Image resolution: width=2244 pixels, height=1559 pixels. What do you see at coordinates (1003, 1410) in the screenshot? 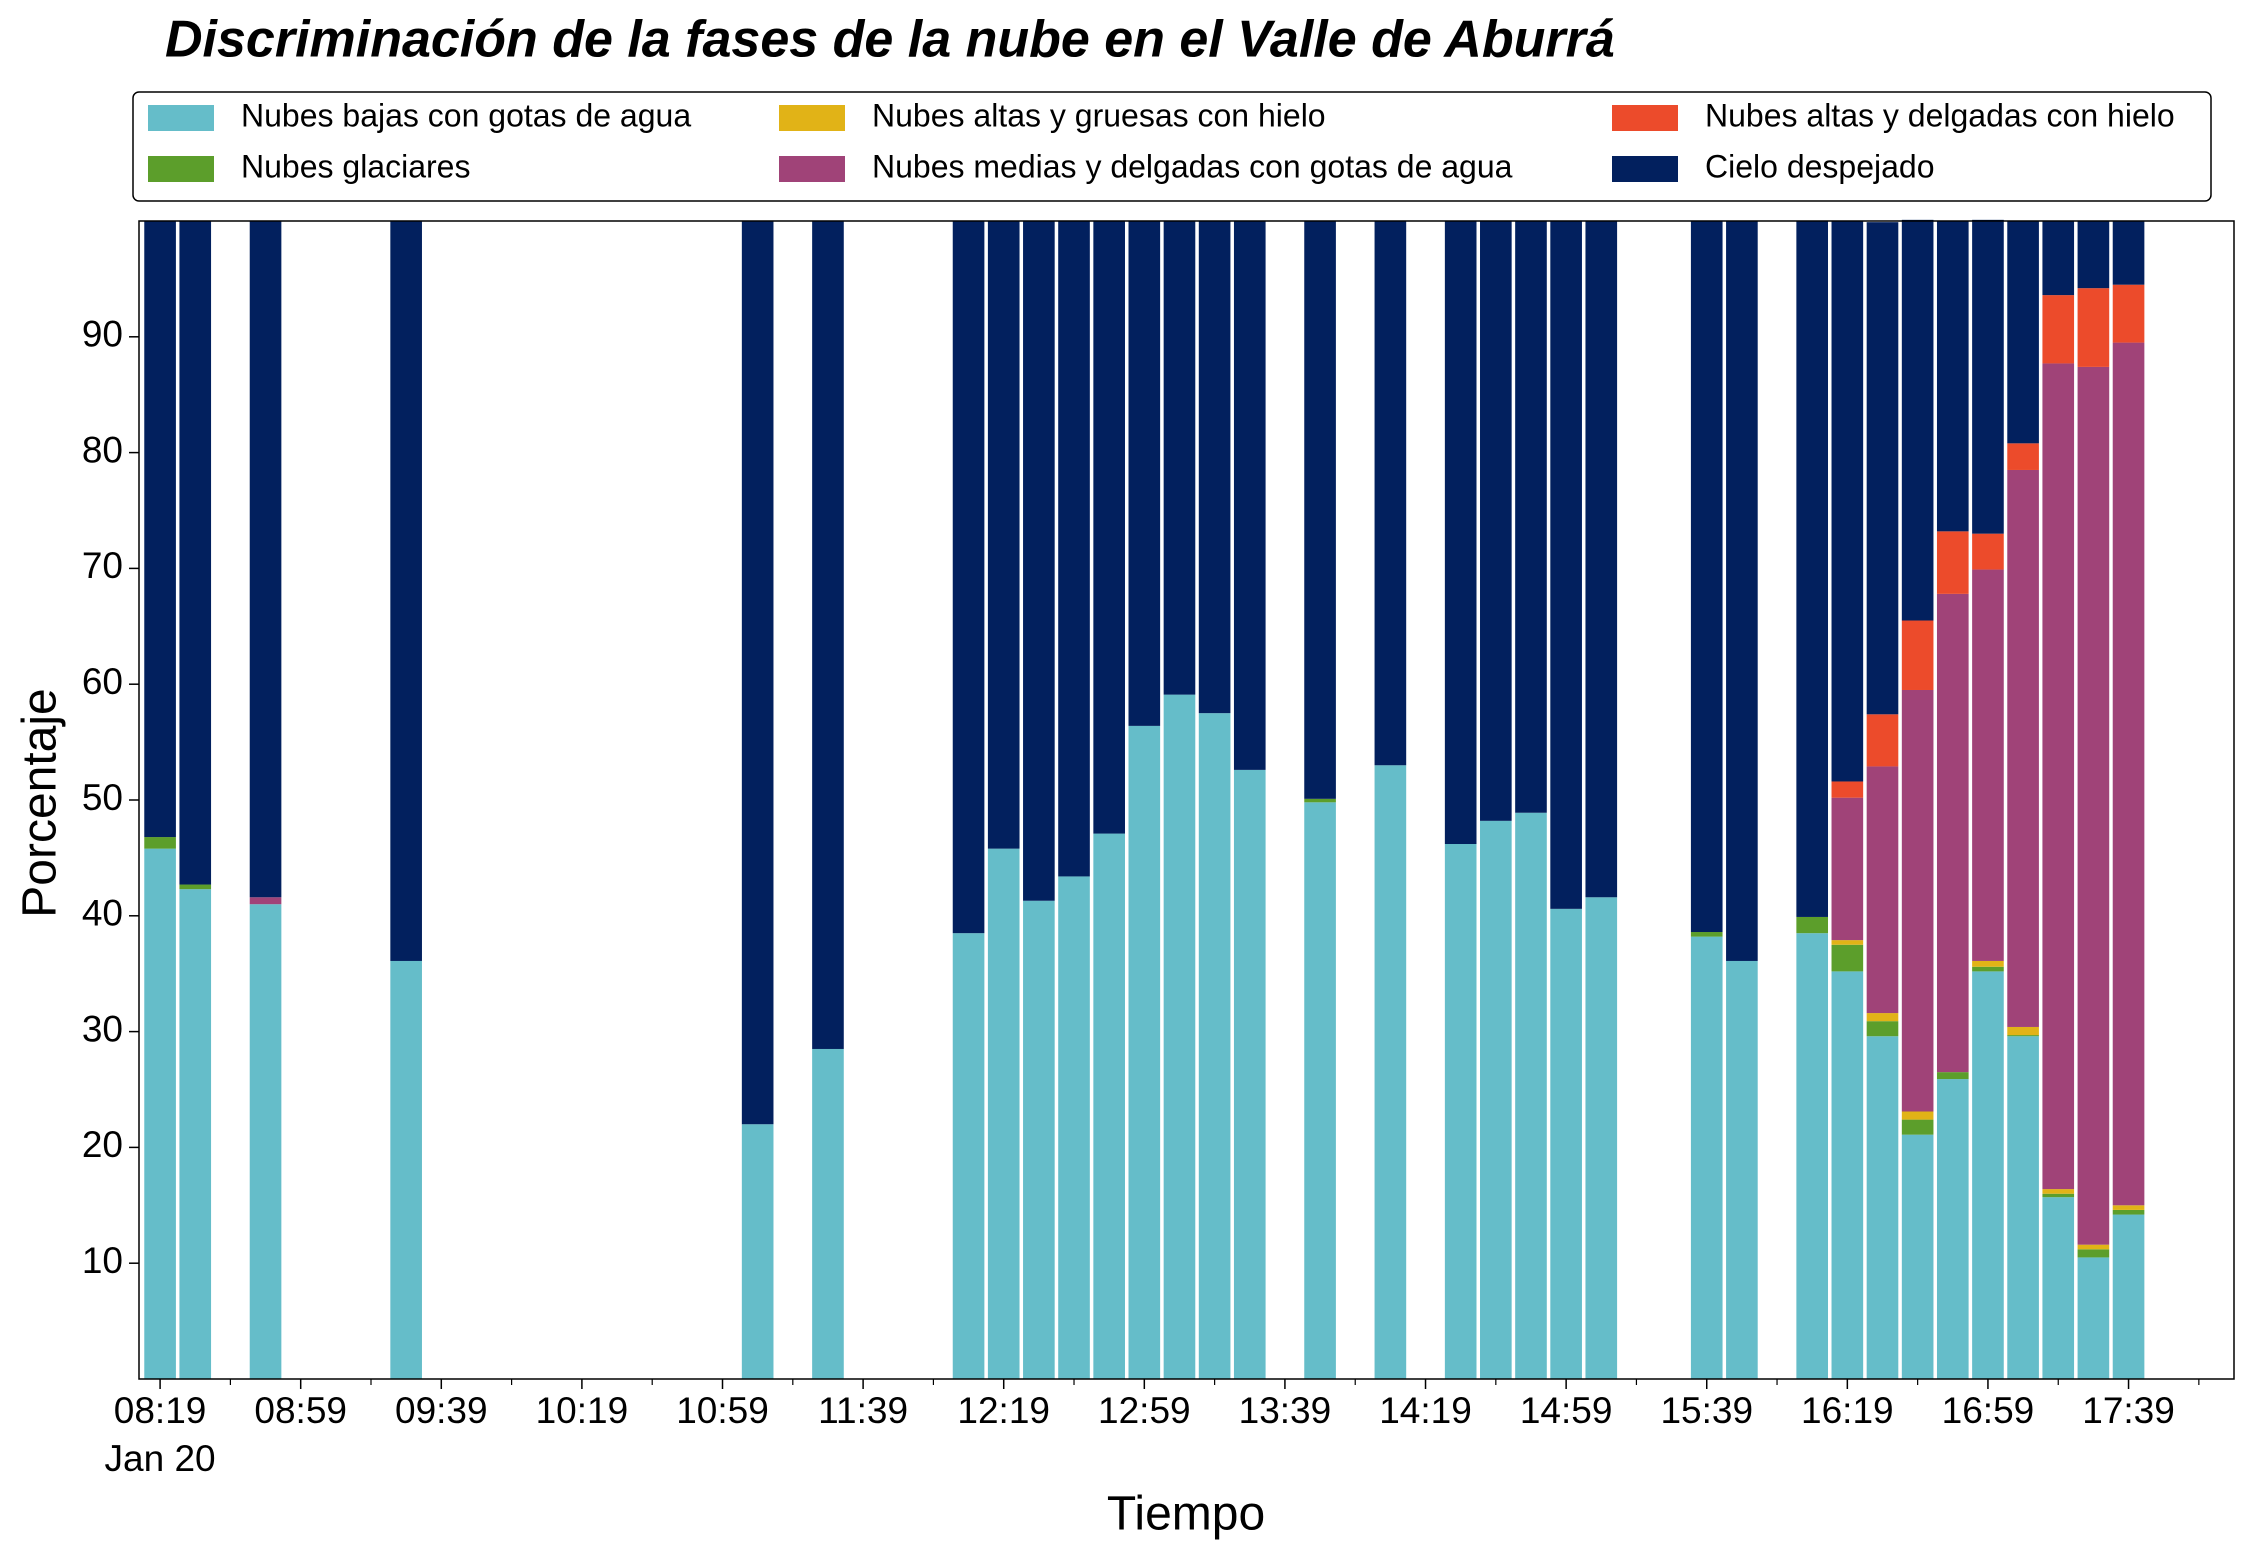
I see `x-tick-label: 12:19` at bounding box center [1003, 1410].